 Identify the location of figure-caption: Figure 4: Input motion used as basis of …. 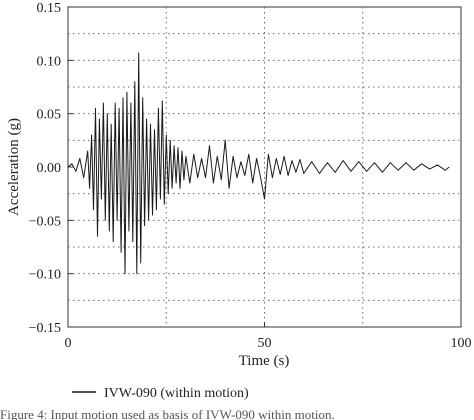
(167, 413).